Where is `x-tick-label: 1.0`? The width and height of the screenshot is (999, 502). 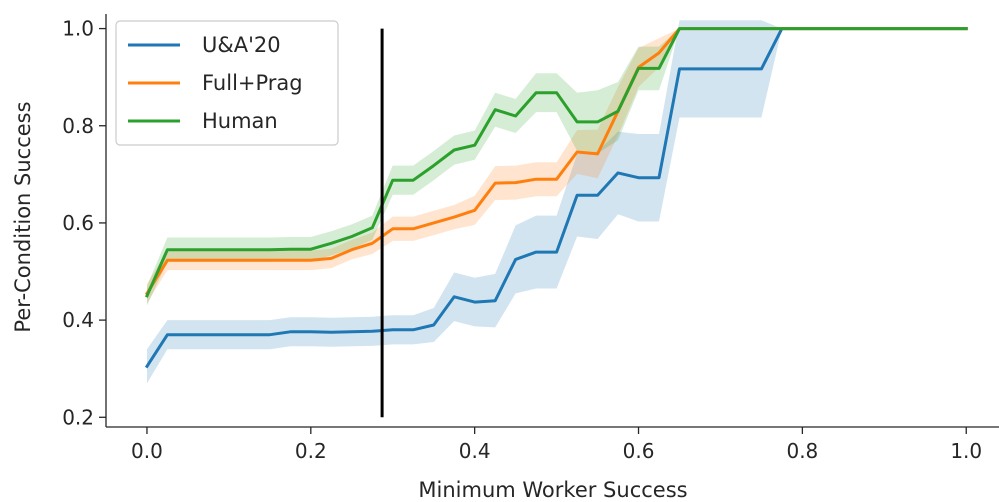
x-tick-label: 1.0 is located at coordinates (966, 451).